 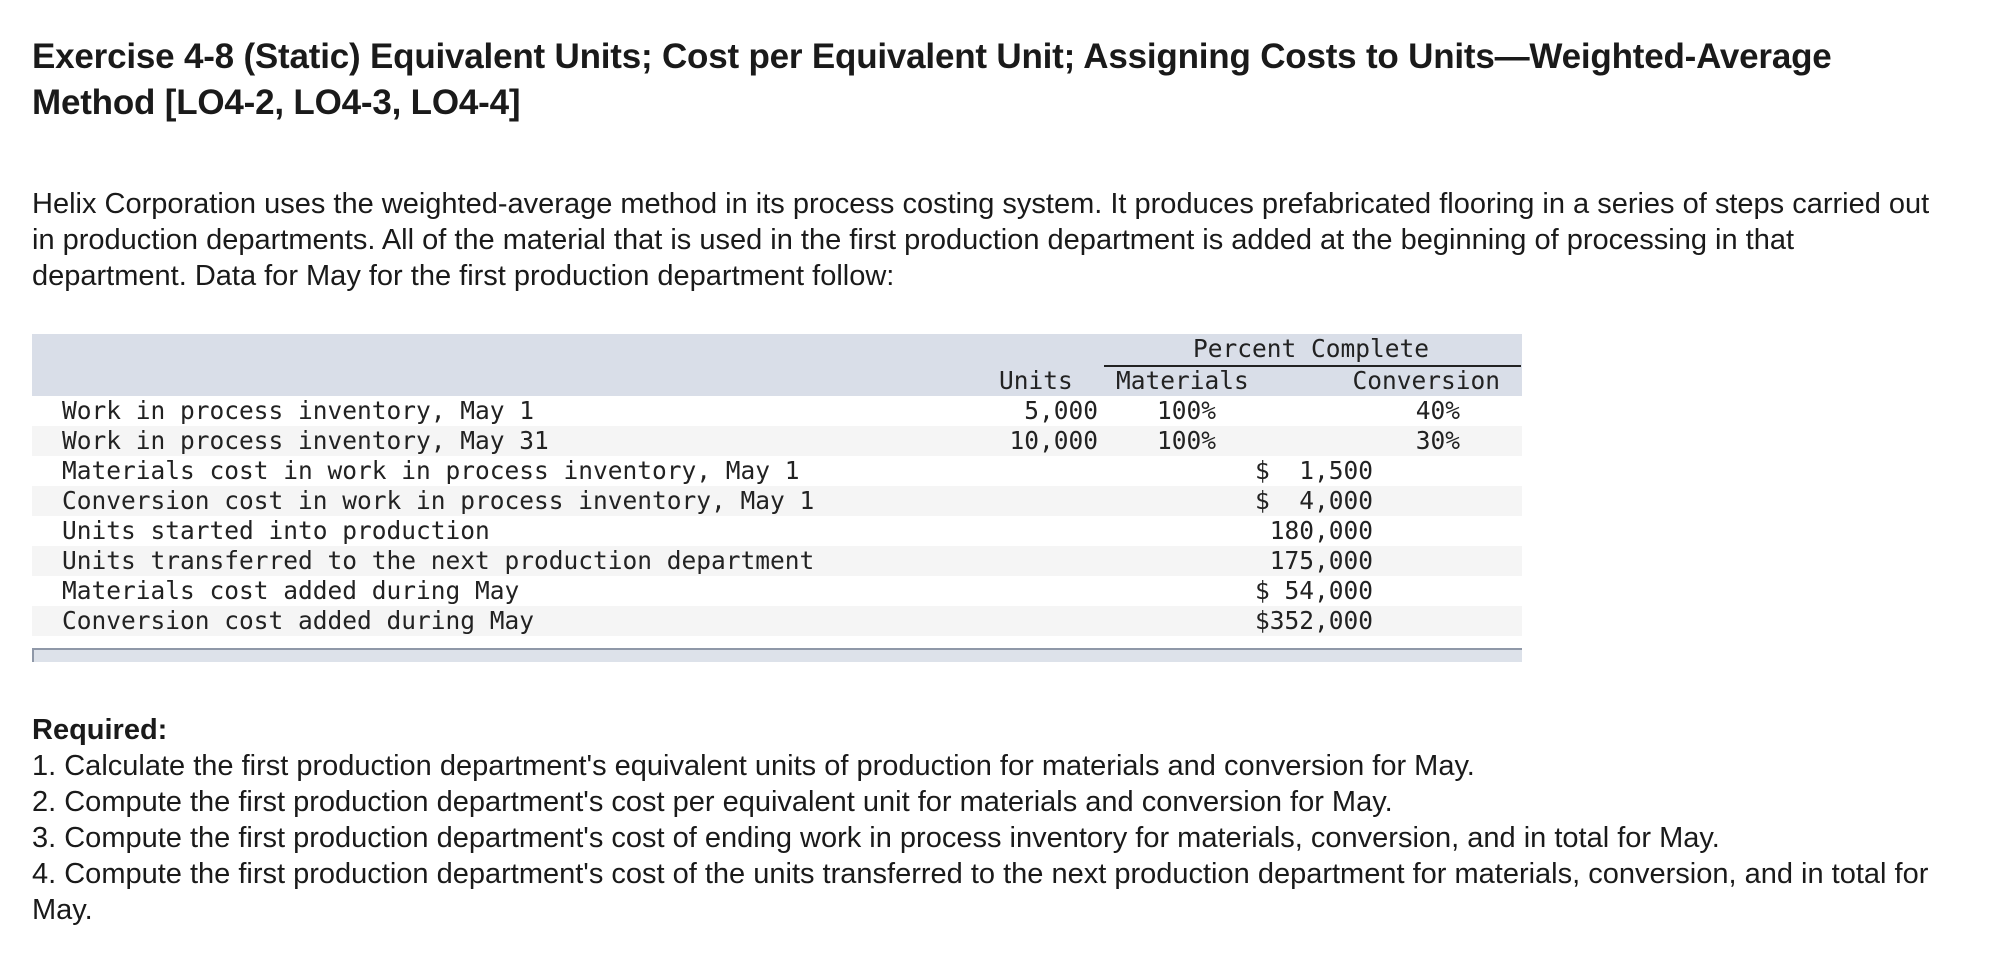 I want to click on row-conversion: 30%, so click(x=1437, y=440).